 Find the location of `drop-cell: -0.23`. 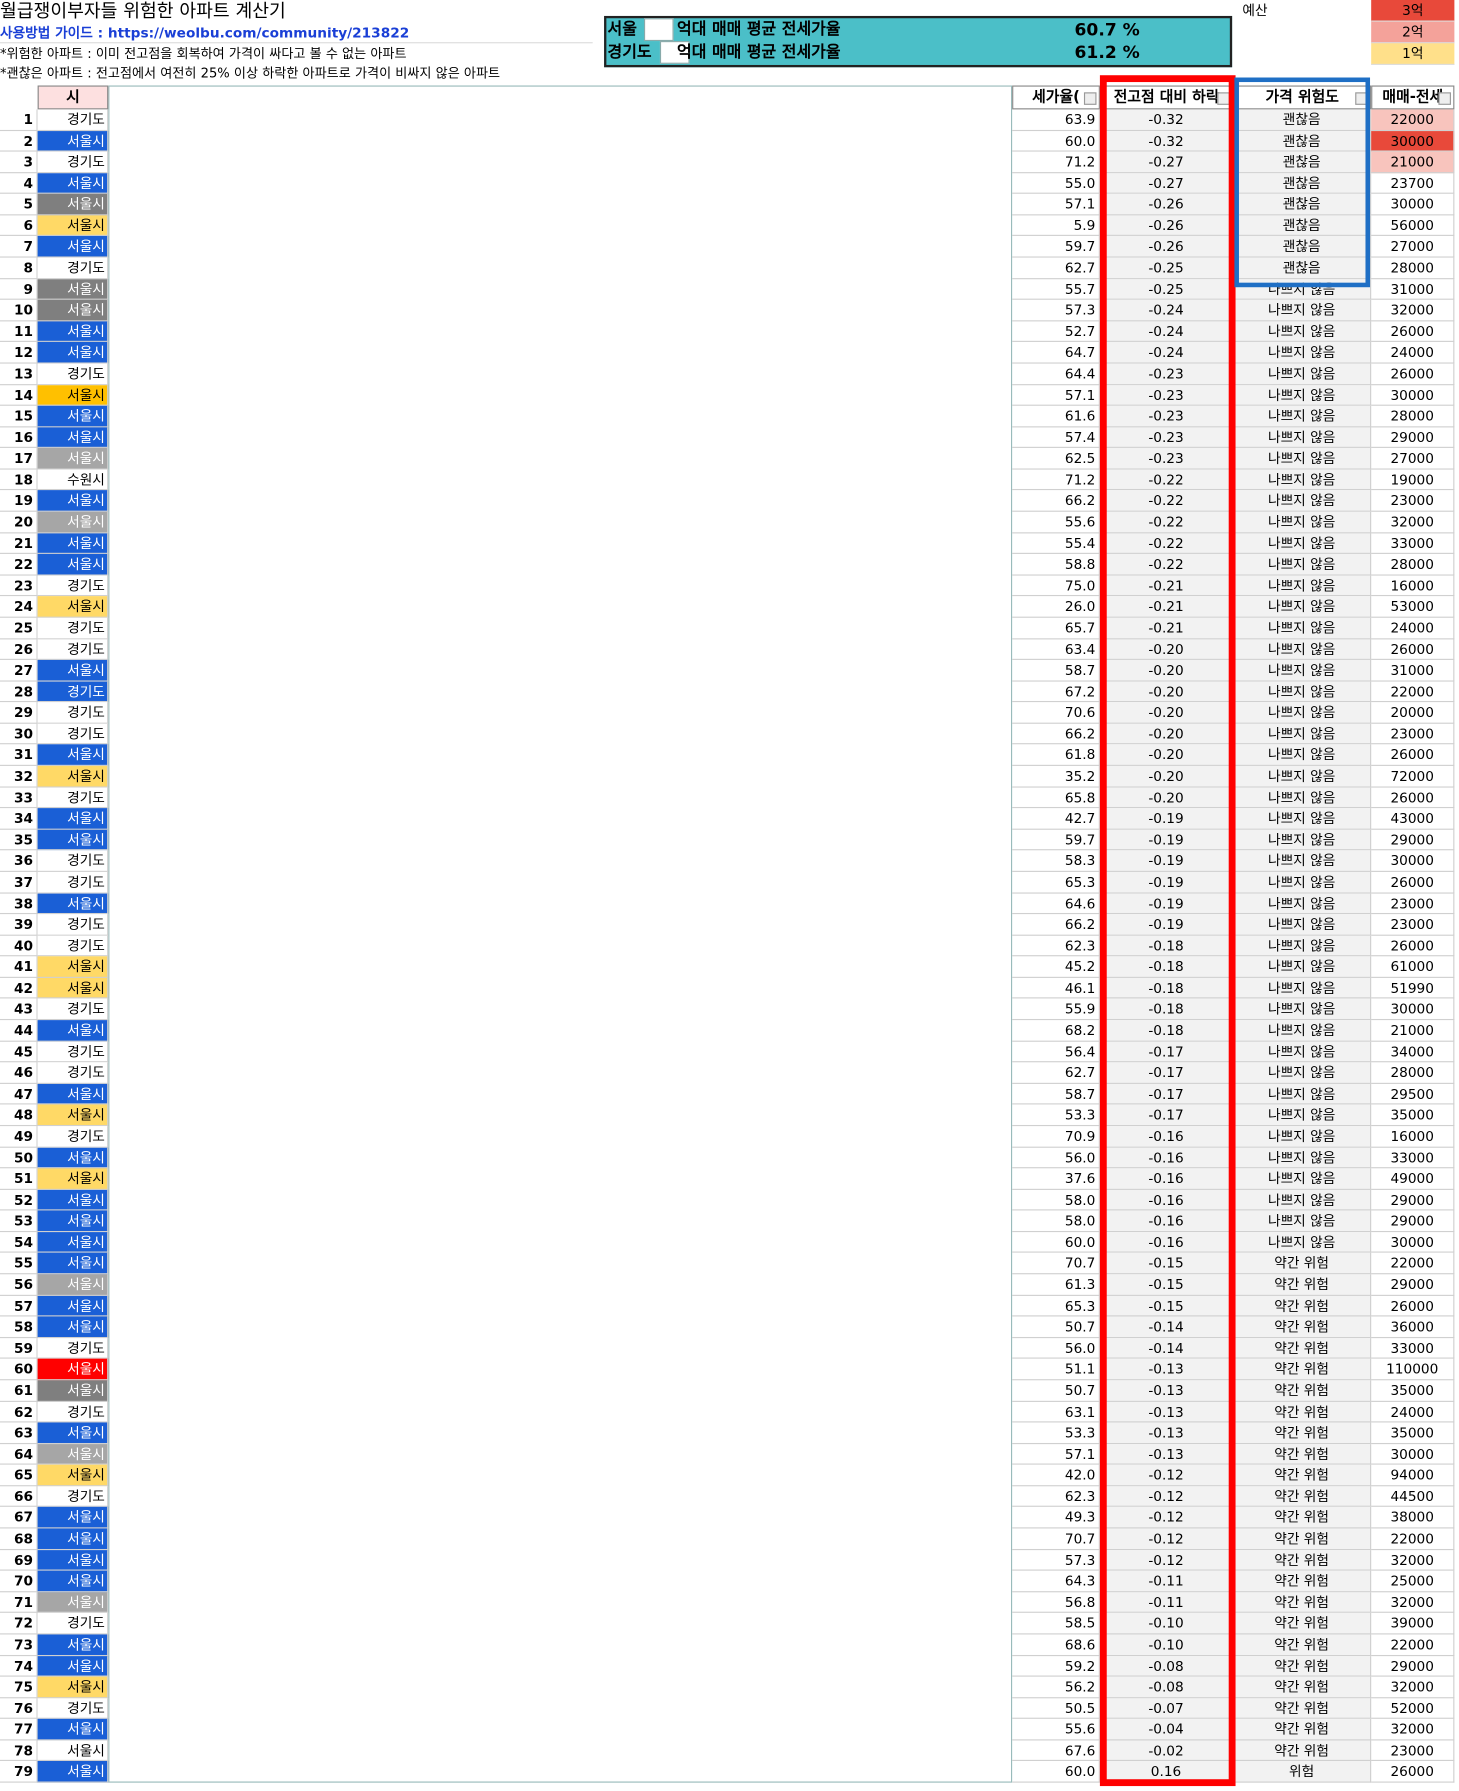

drop-cell: -0.23 is located at coordinates (1166, 459).